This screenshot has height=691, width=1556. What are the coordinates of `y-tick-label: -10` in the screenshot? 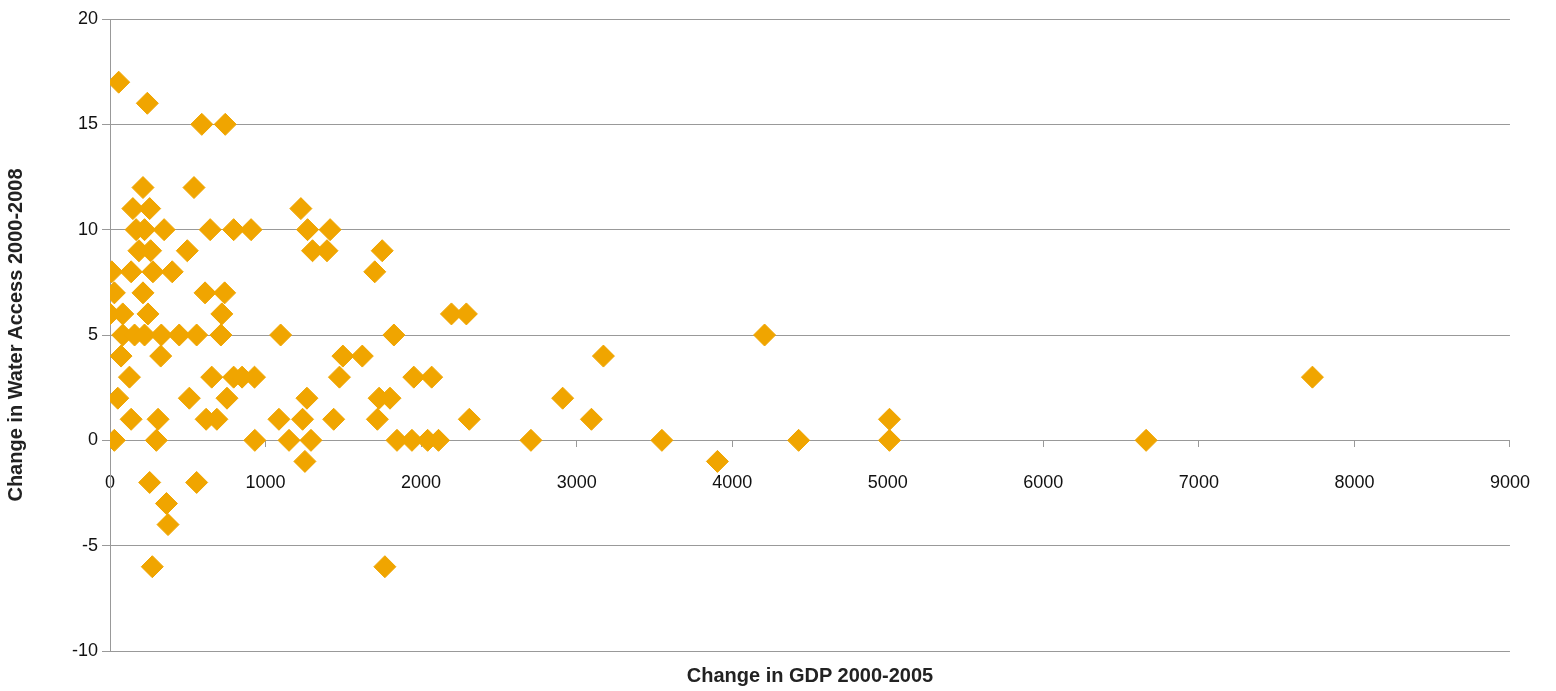 It's located at (84, 649).